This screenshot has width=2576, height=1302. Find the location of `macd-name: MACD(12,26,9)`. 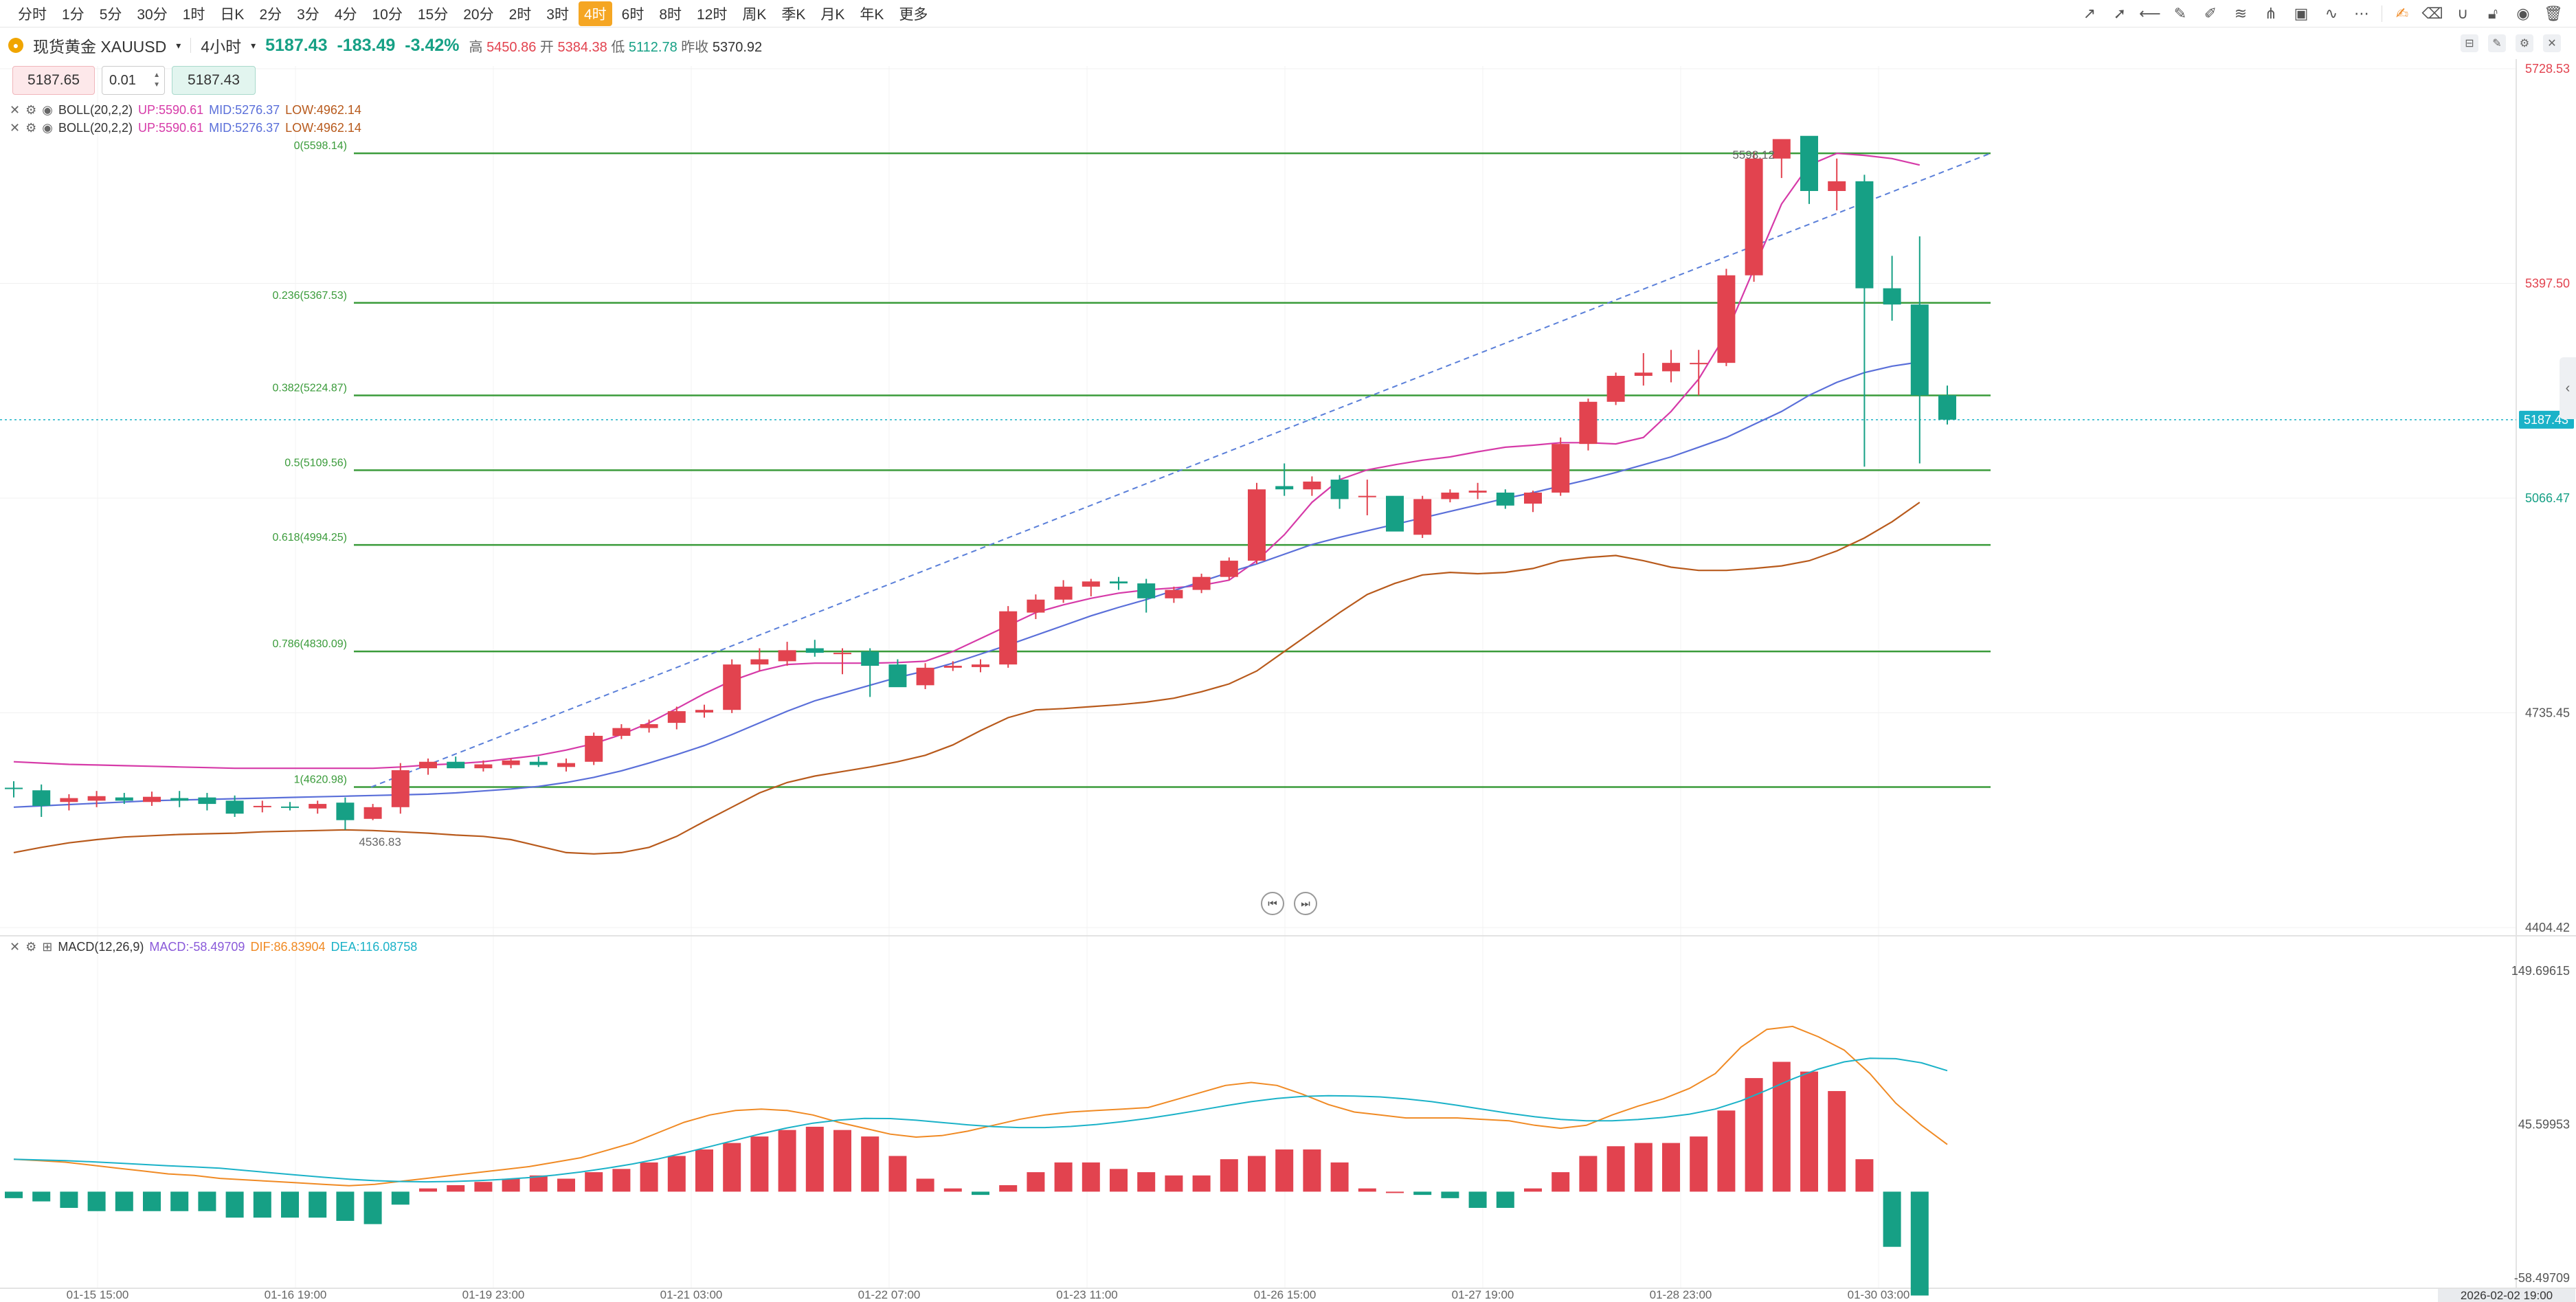

macd-name: MACD(12,26,9) is located at coordinates (101, 946).